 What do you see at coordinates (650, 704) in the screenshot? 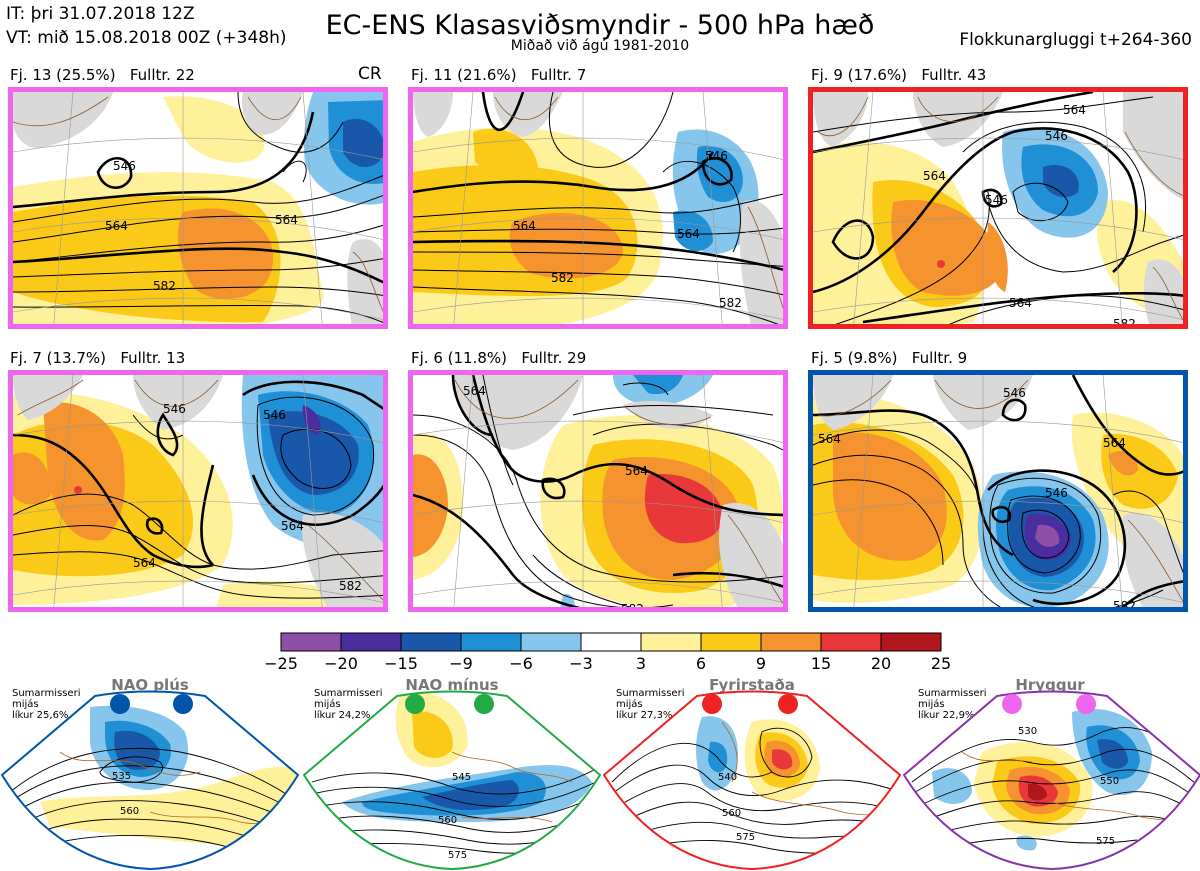
I see `regime-note: Sumarmisseri mijás líkur 27,3%` at bounding box center [650, 704].